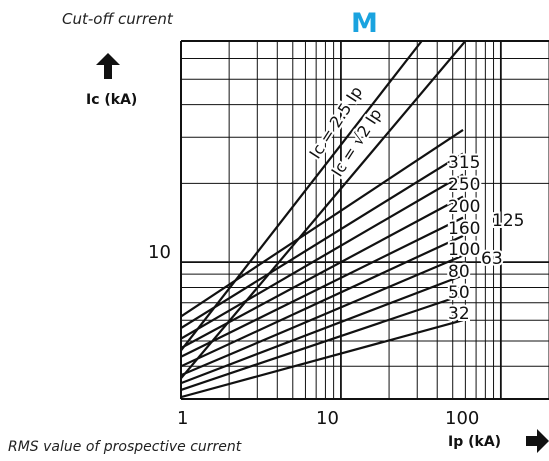 The width and height of the screenshot is (549, 461). I want to click on arrow-up-icon, so click(108, 66).